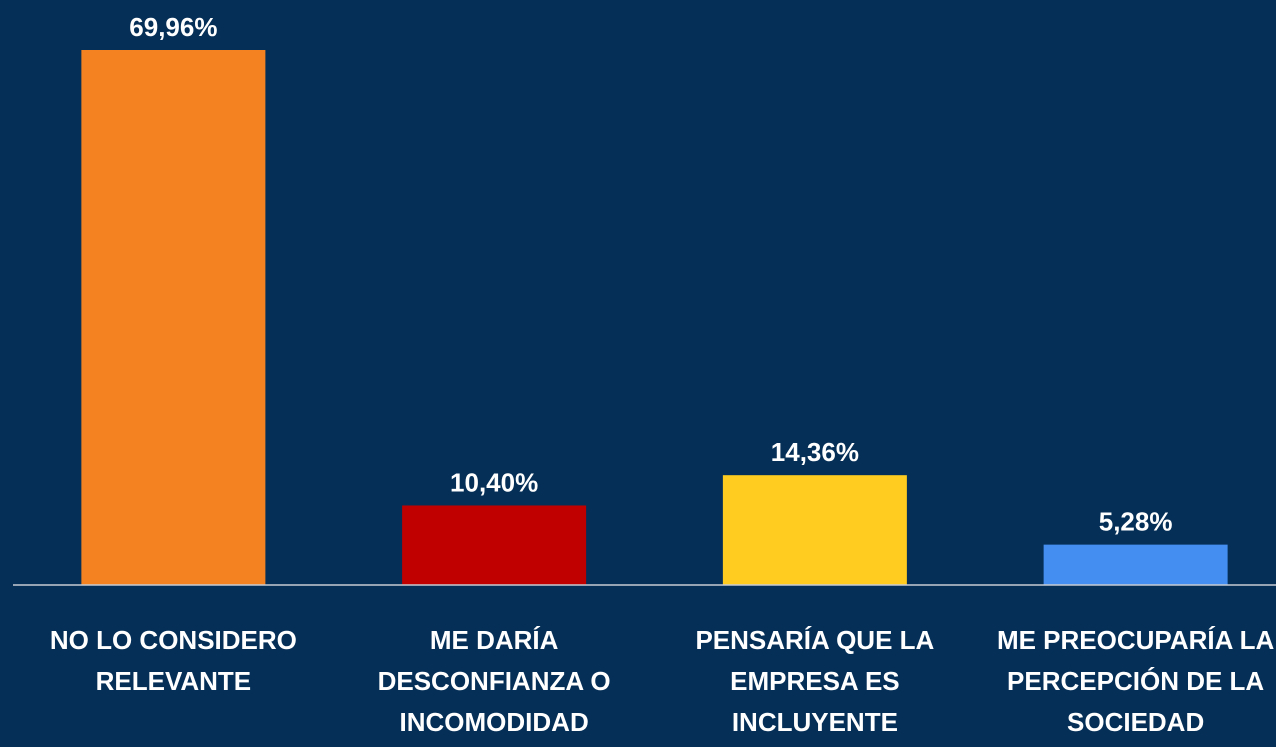 The image size is (1276, 747). Describe the element at coordinates (173, 660) in the screenshot. I see `category-label: NO LO CONSIDERO RELEVANTE` at that location.